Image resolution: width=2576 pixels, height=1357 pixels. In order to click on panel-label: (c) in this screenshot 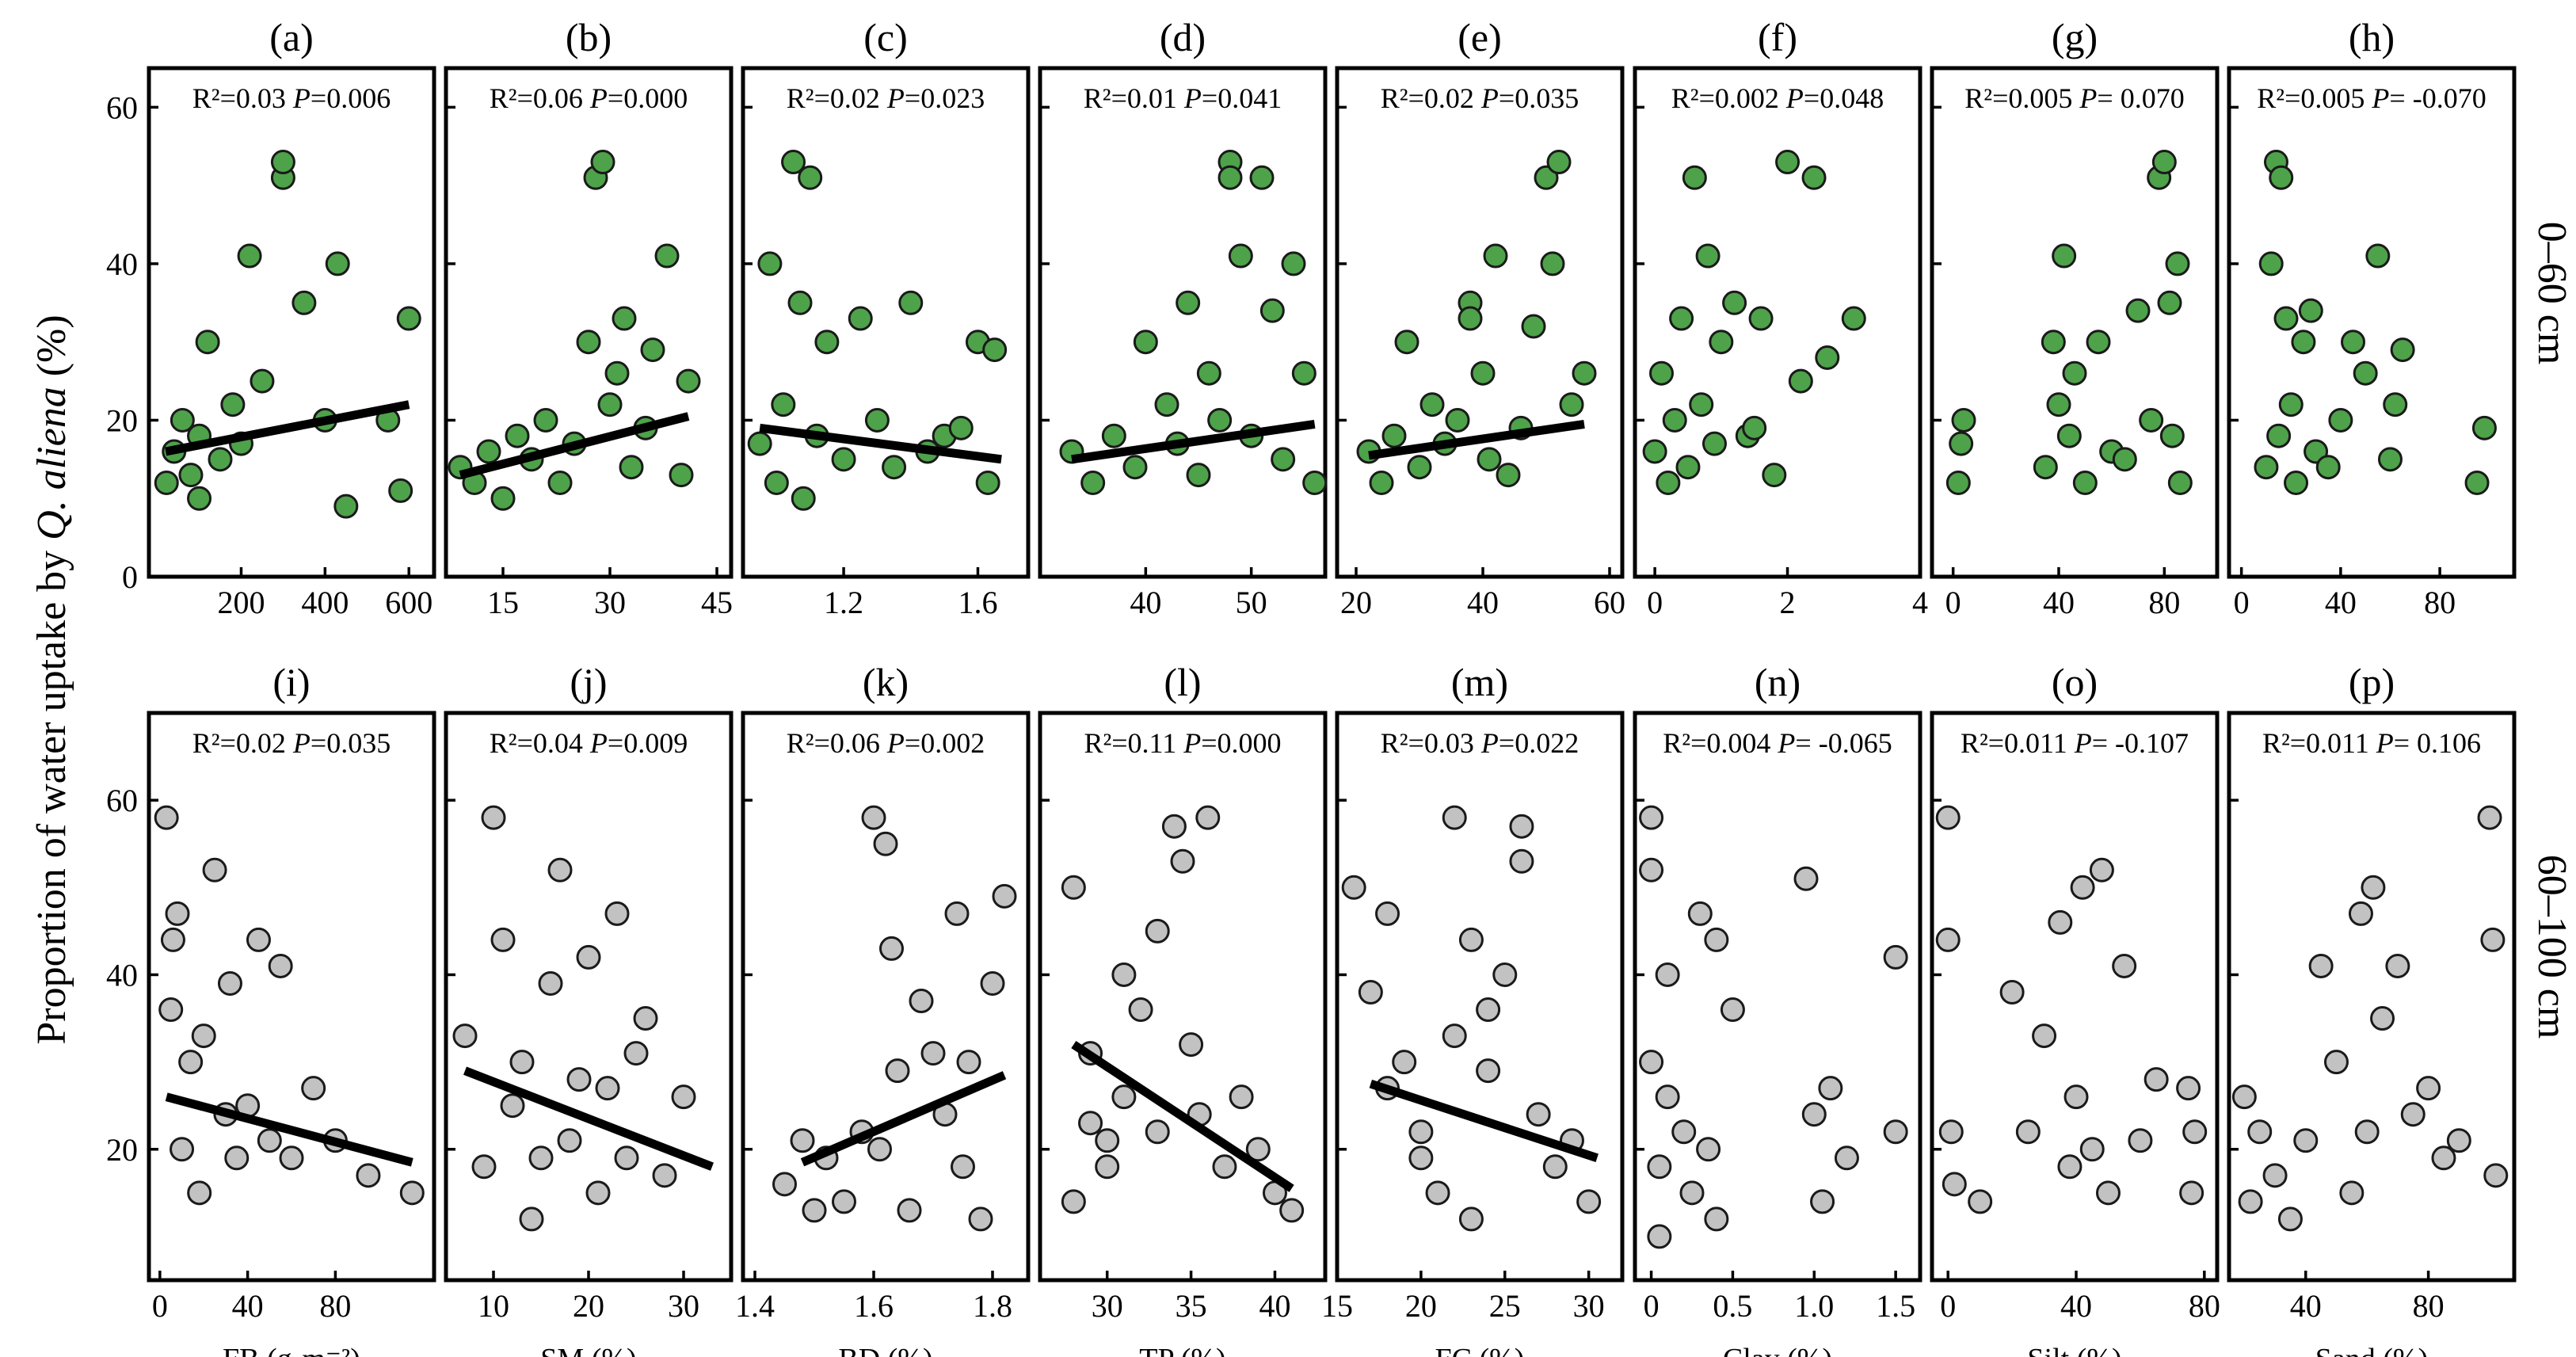, I will do `click(885, 37)`.